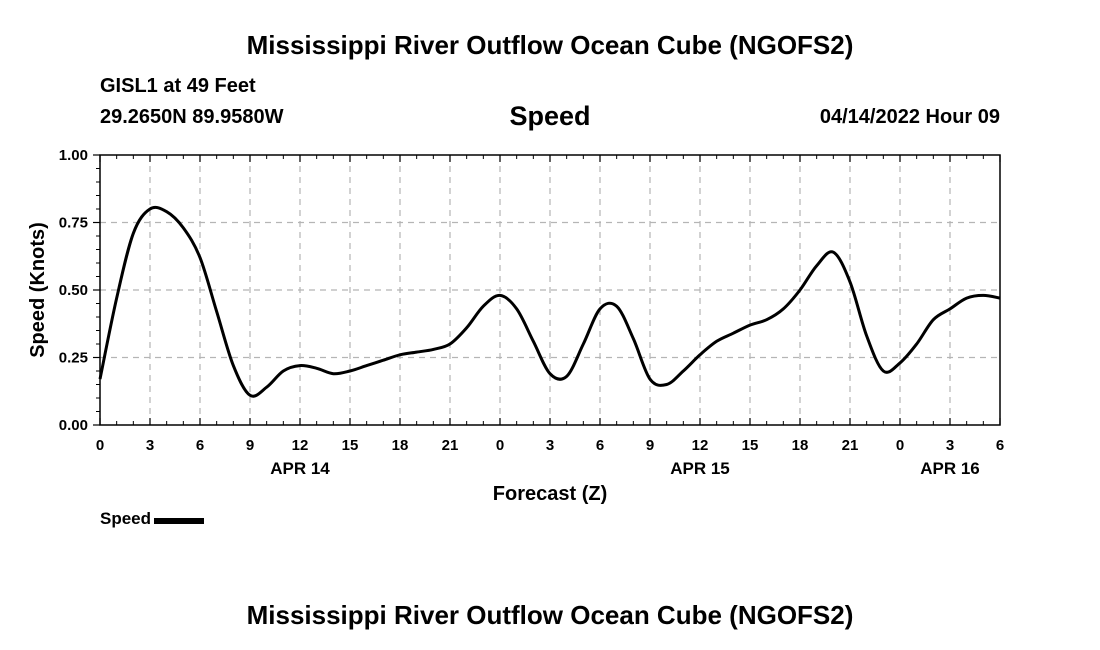 The image size is (1100, 650). What do you see at coordinates (909, 117) in the screenshot?
I see `forecast-datetime: 04/14/2022 Hour 09` at bounding box center [909, 117].